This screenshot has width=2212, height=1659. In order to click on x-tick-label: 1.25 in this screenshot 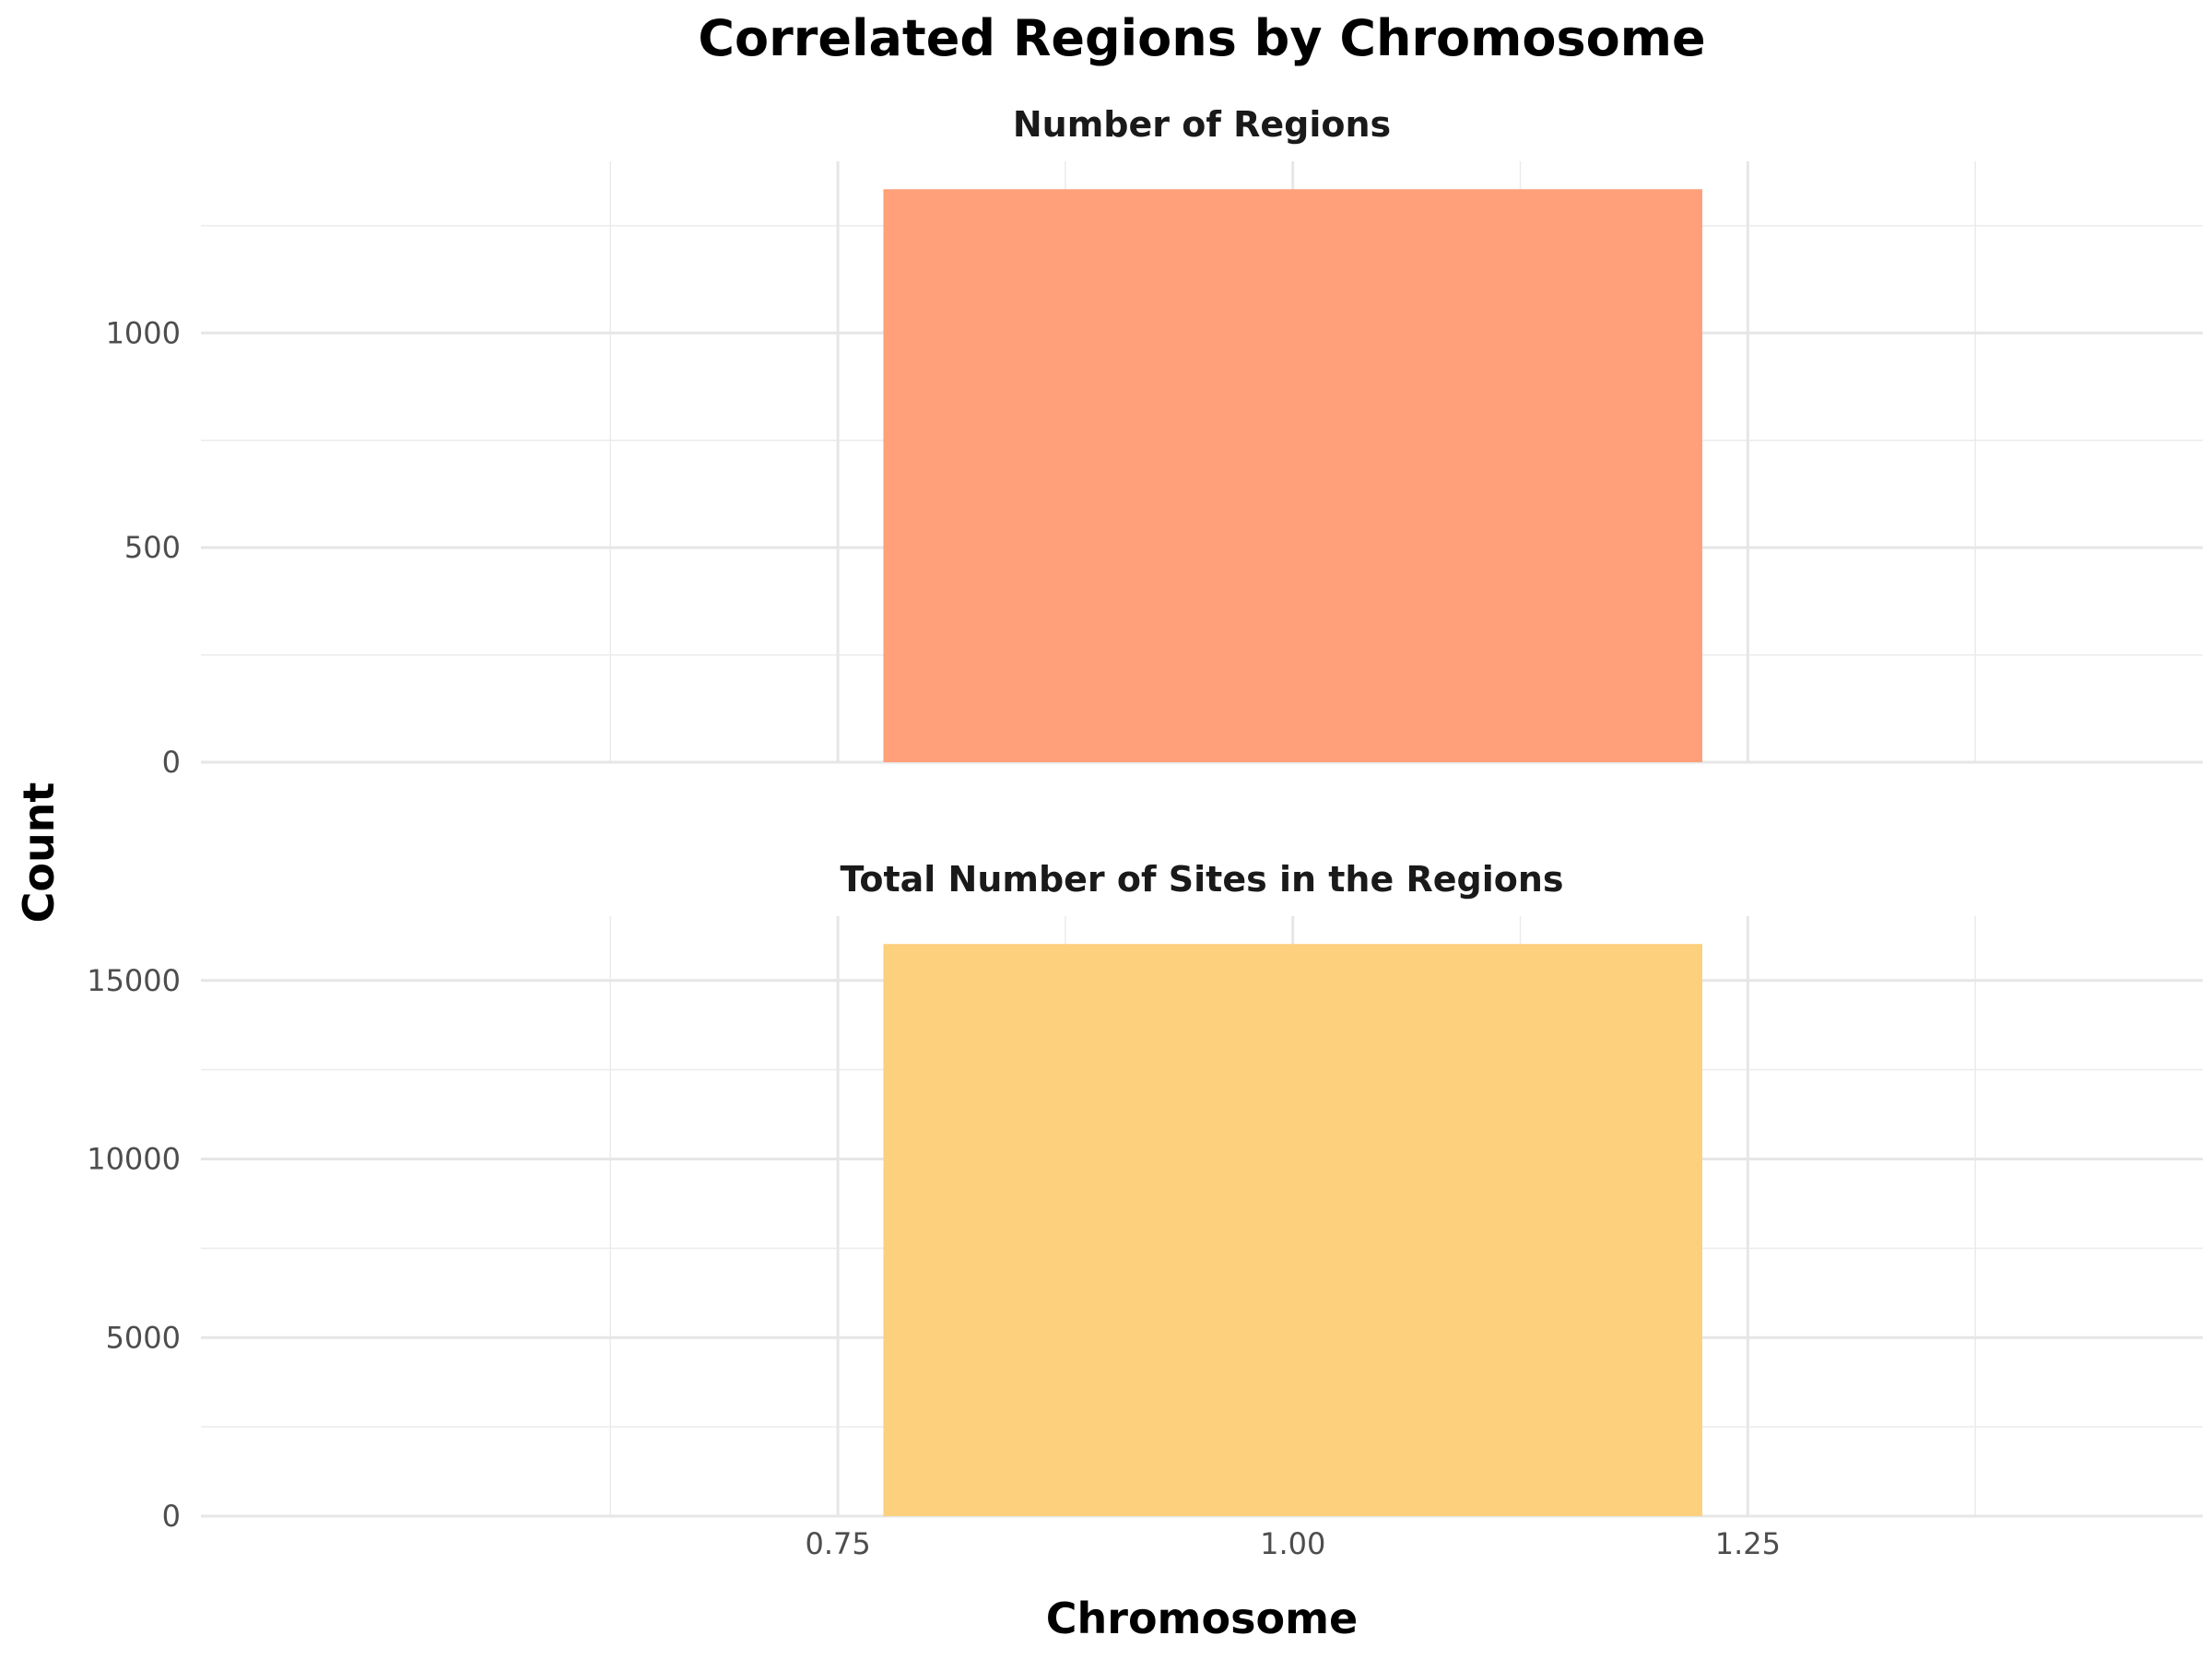, I will do `click(1748, 1543)`.